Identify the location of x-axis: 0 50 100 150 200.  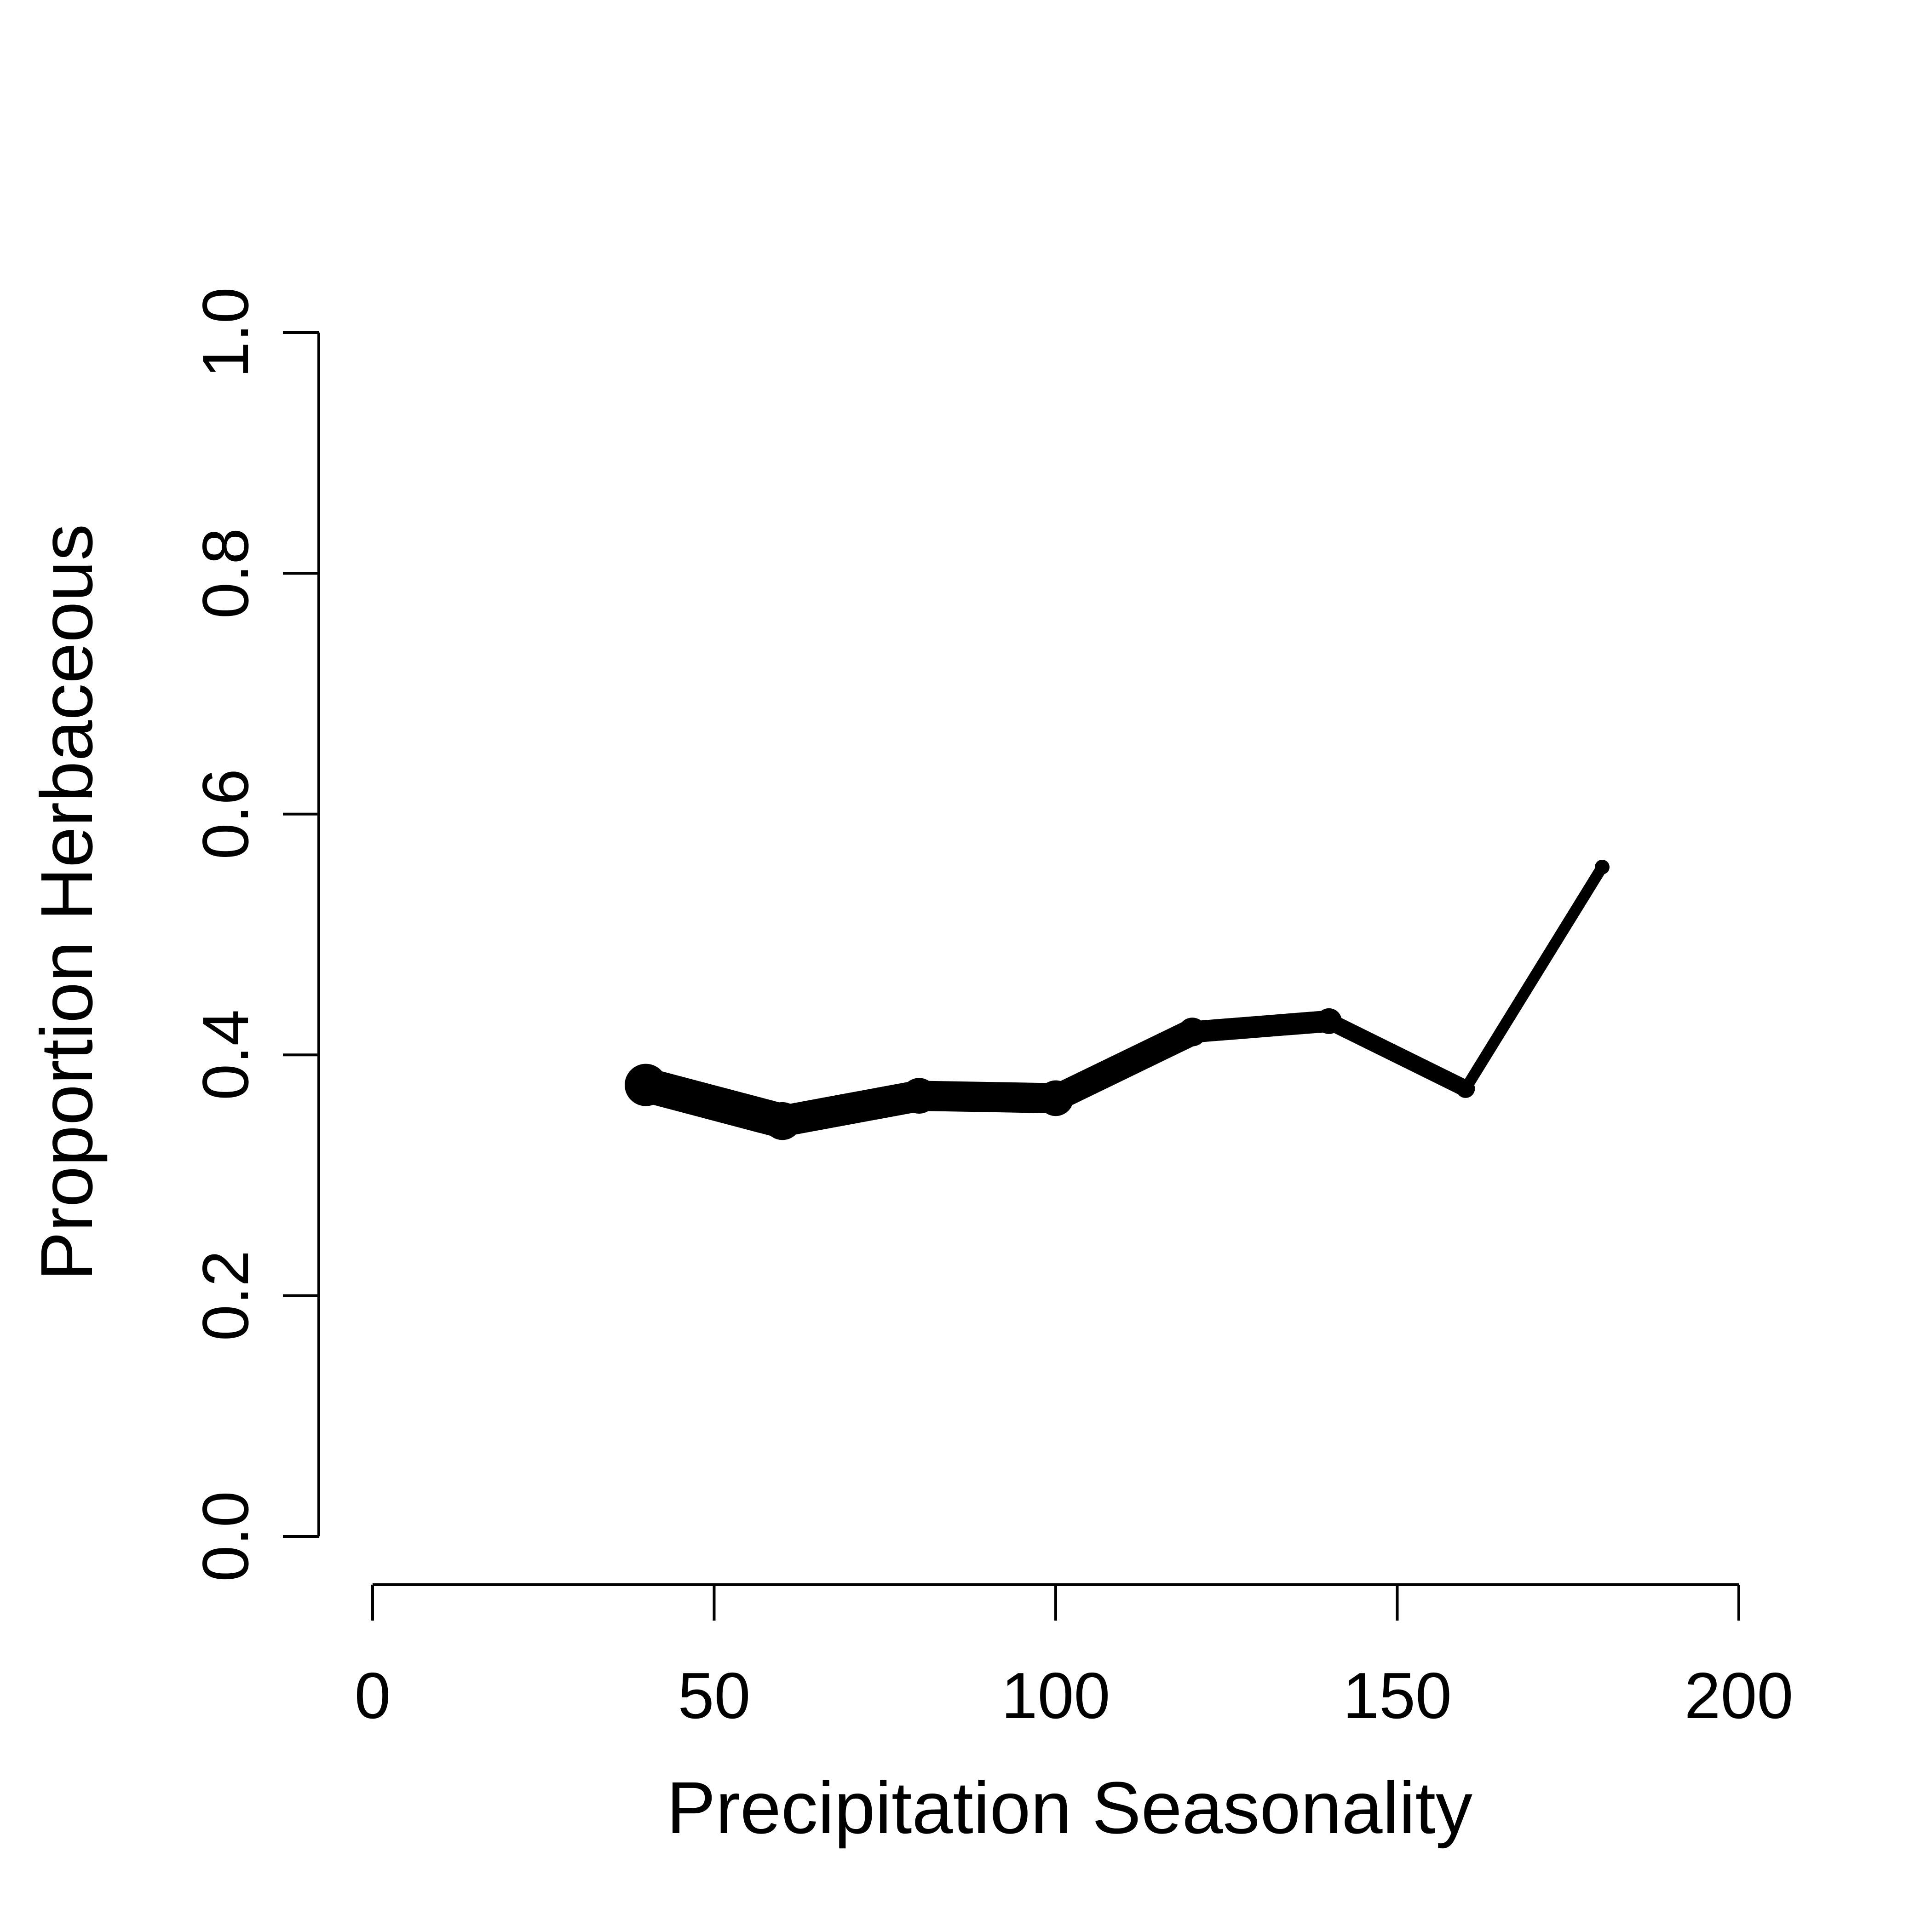
(1074, 1657).